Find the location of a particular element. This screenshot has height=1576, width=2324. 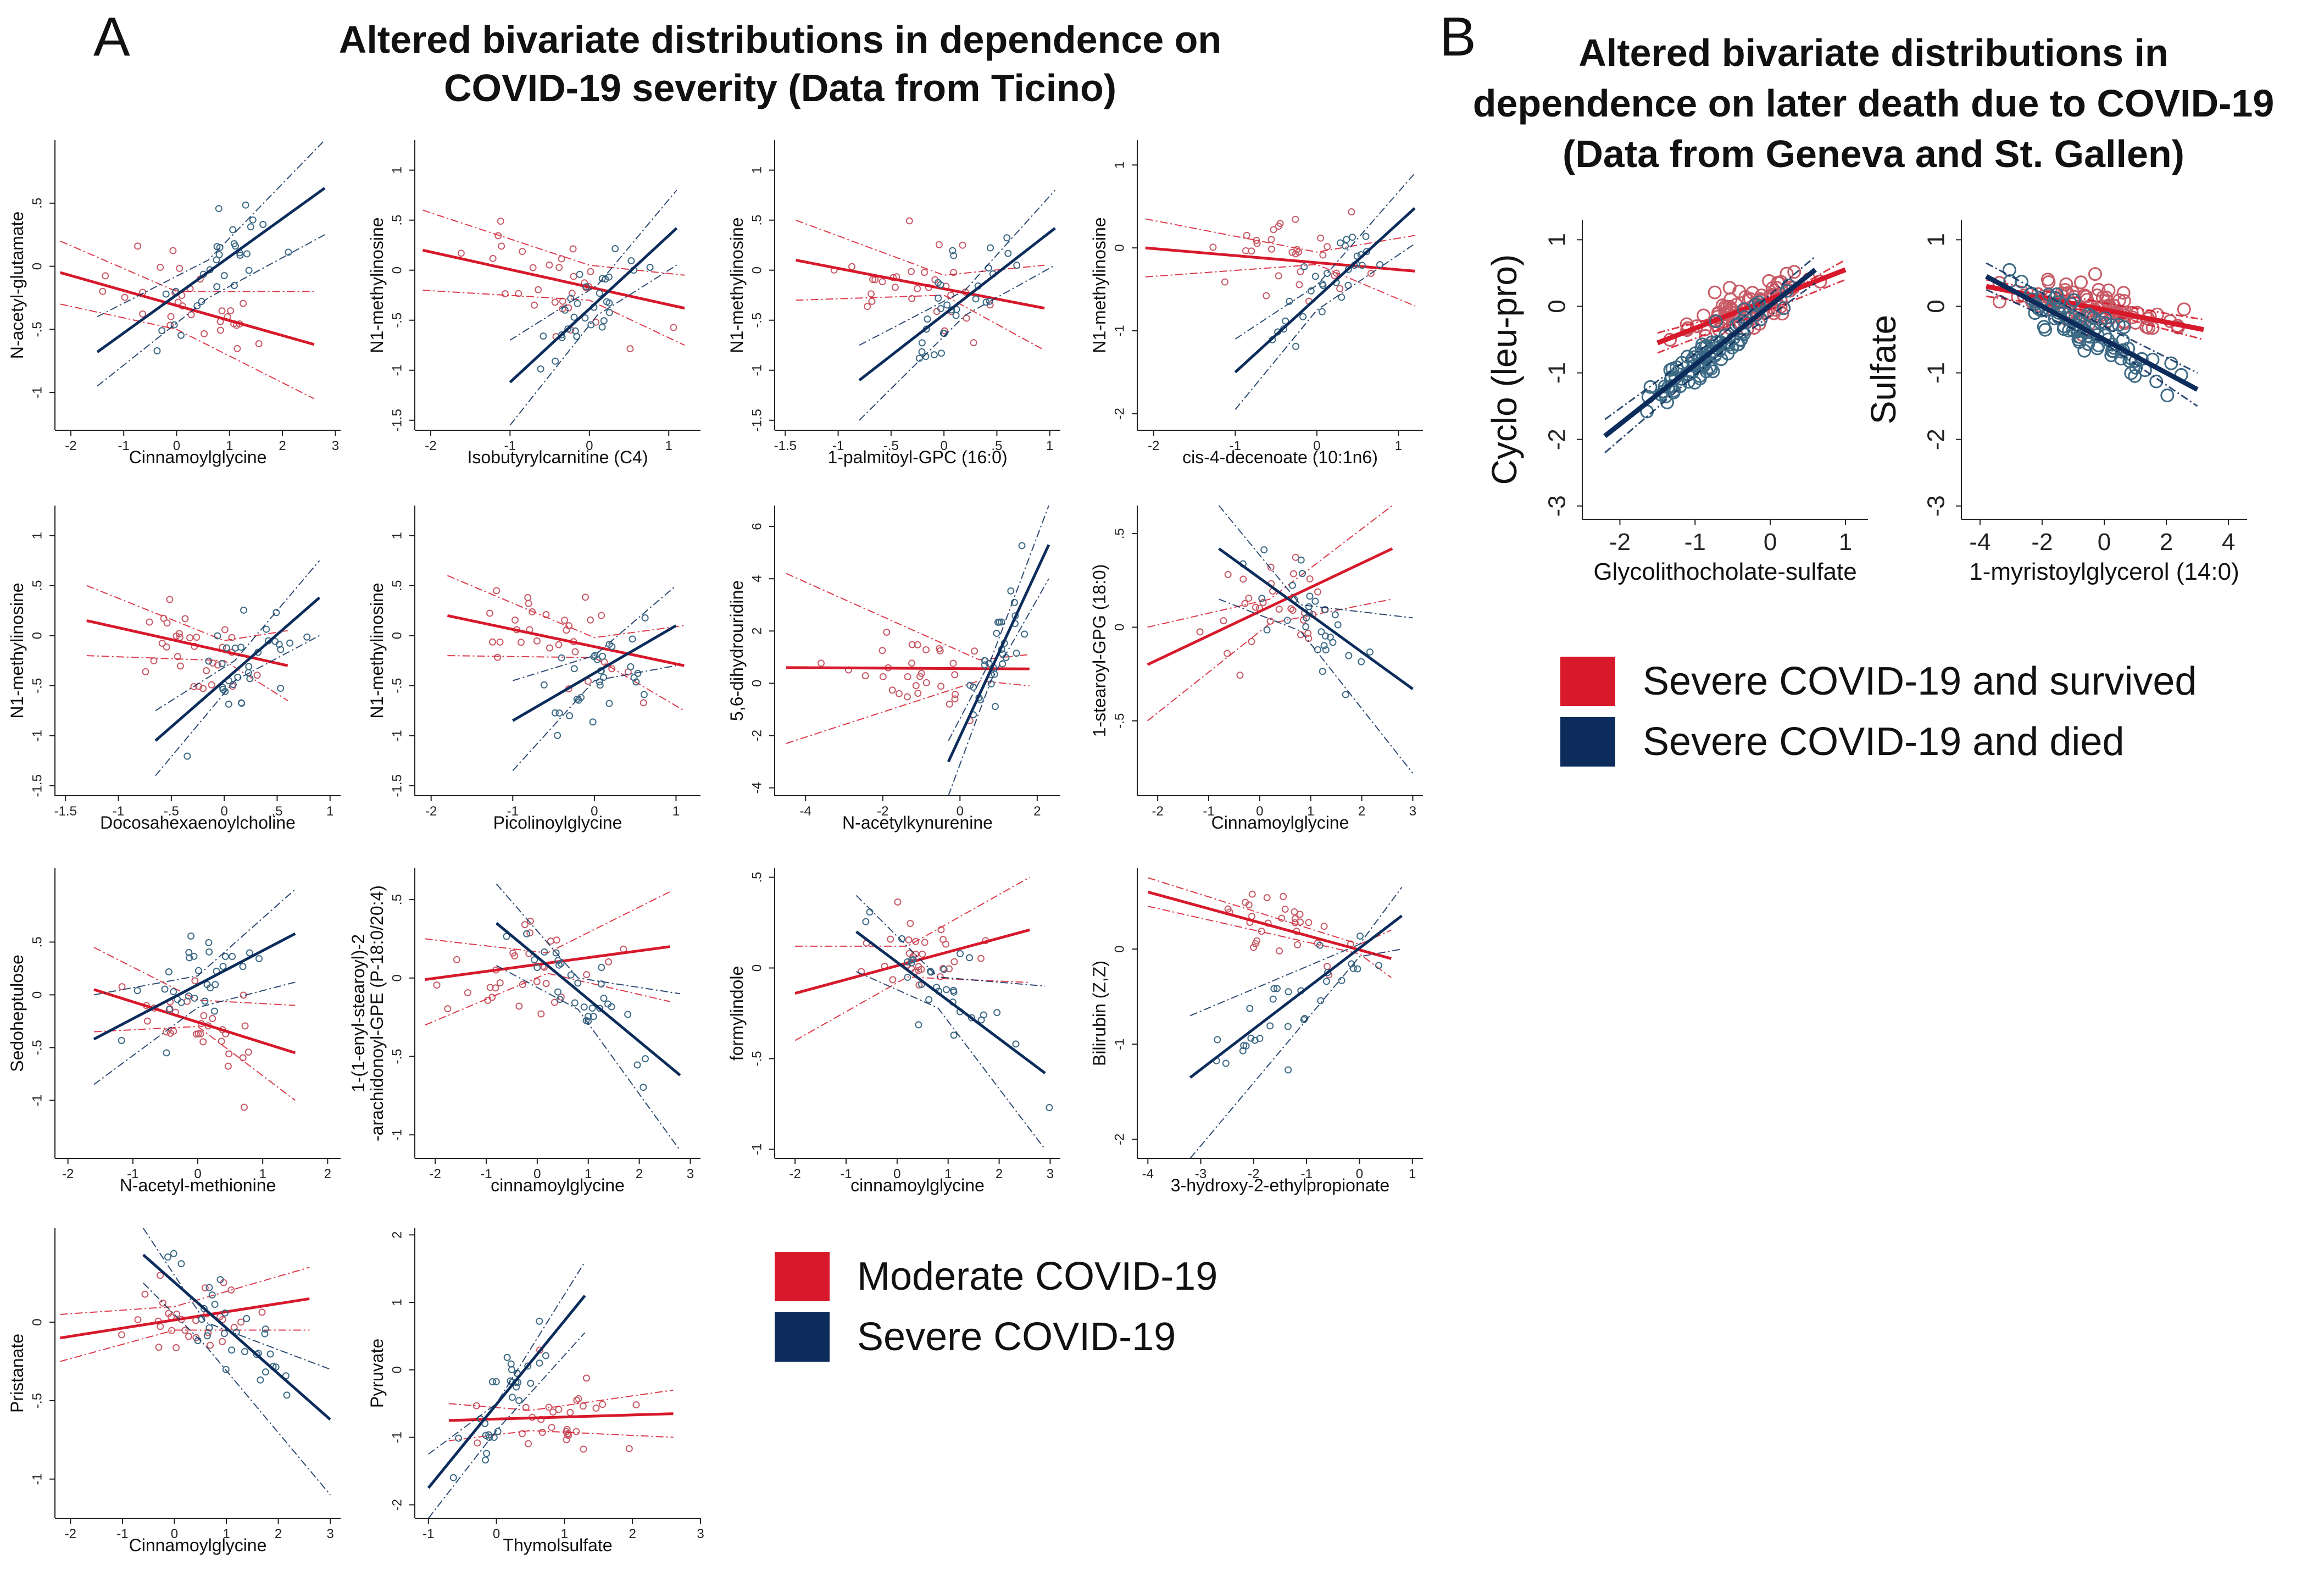

y-axis-label: Bilirubin (Z,Z) is located at coordinates (1099, 1013).